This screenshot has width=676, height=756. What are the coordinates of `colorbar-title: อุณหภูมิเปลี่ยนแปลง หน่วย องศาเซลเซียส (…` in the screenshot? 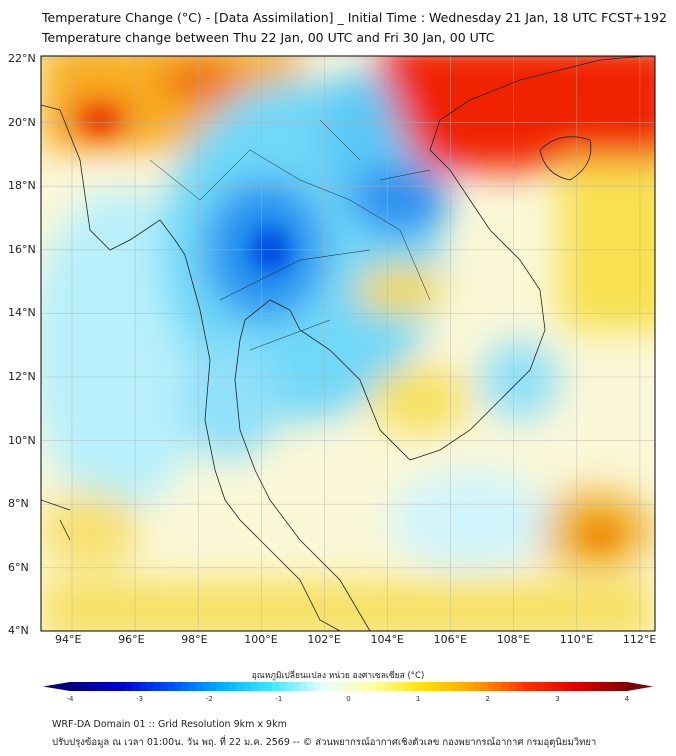 It's located at (338, 676).